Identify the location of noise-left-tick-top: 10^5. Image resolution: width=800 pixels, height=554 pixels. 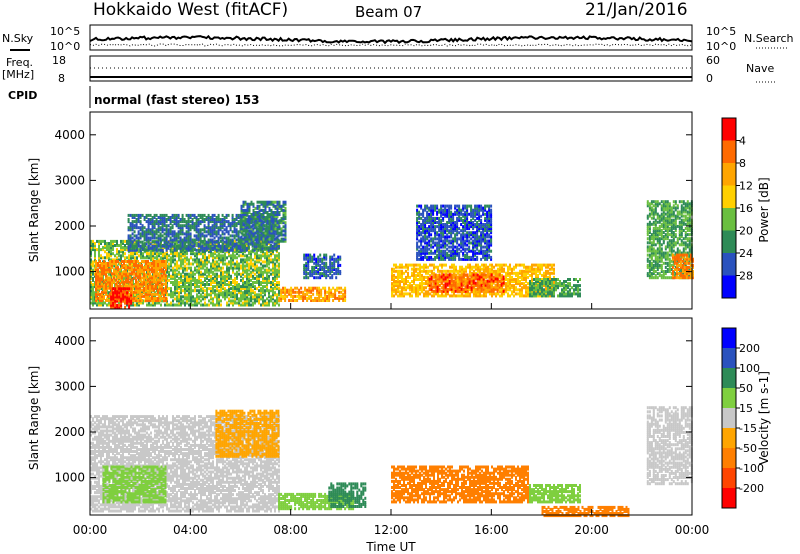
(65, 31).